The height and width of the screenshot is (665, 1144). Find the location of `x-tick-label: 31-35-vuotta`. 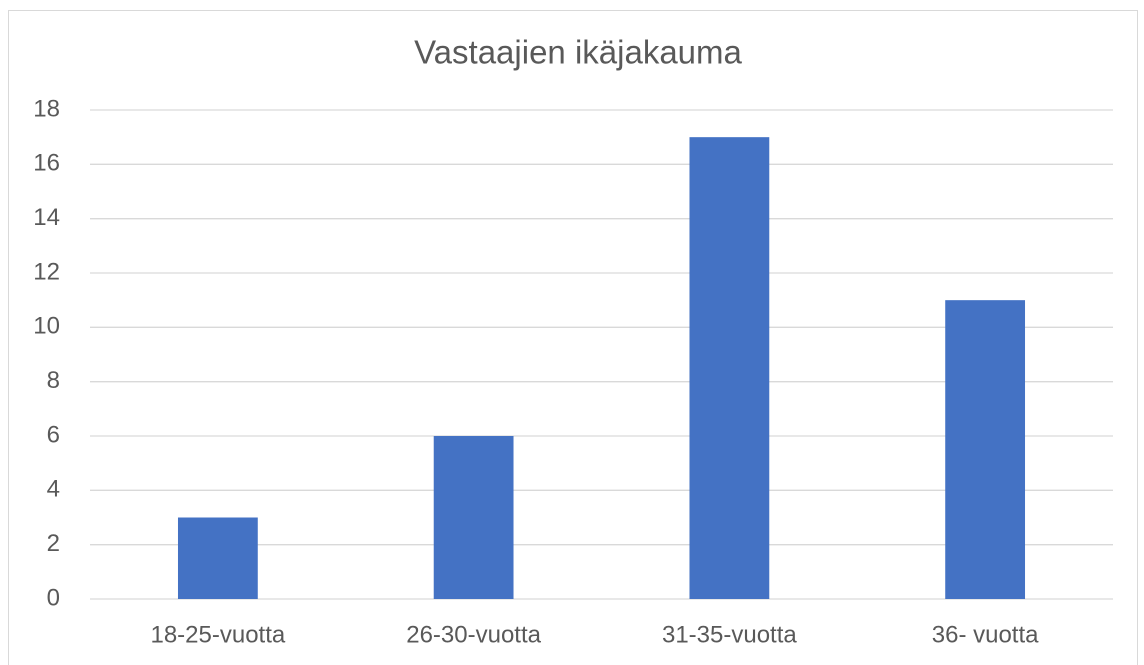

x-tick-label: 31-35-vuotta is located at coordinates (729, 634).